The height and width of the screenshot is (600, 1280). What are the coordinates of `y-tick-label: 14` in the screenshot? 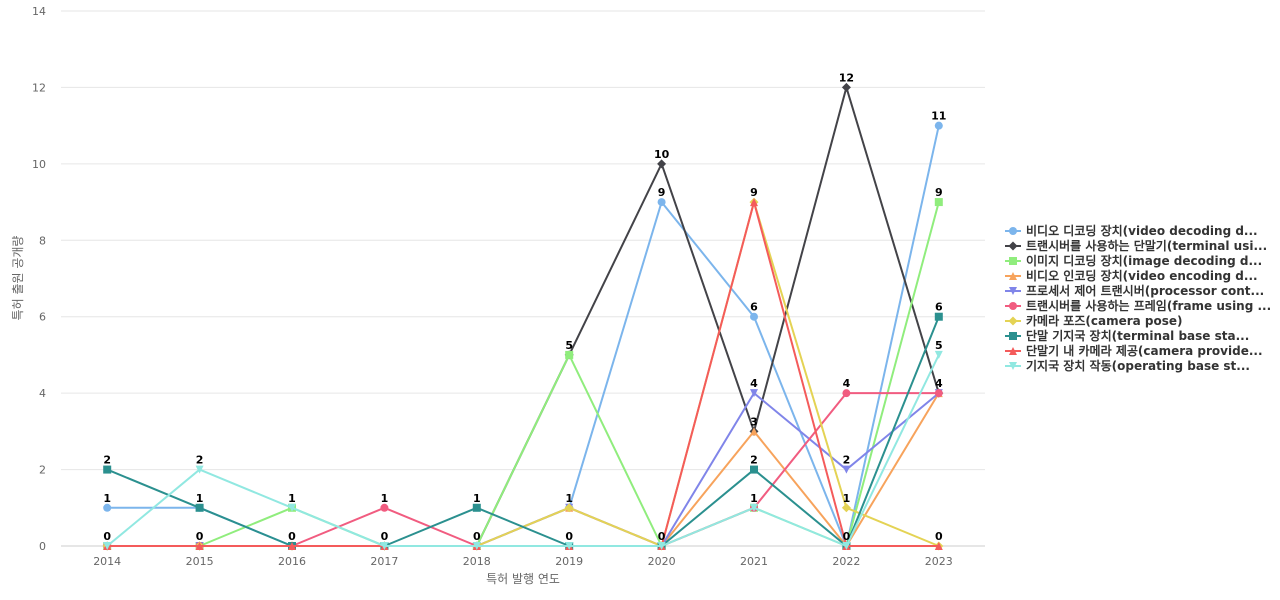 It's located at (39, 11).